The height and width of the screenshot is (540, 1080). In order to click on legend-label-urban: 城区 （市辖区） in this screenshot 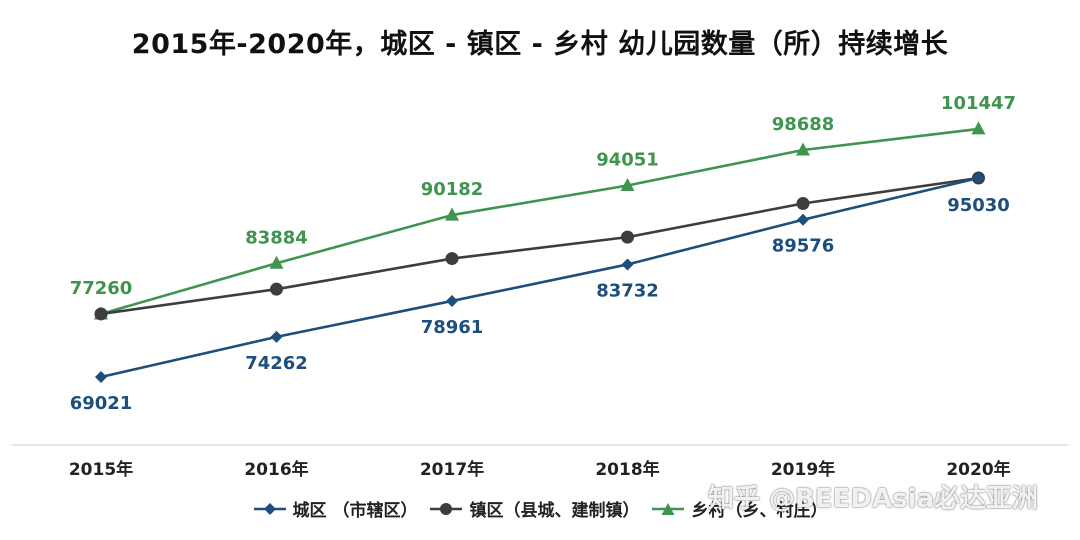, I will do `click(355, 511)`.